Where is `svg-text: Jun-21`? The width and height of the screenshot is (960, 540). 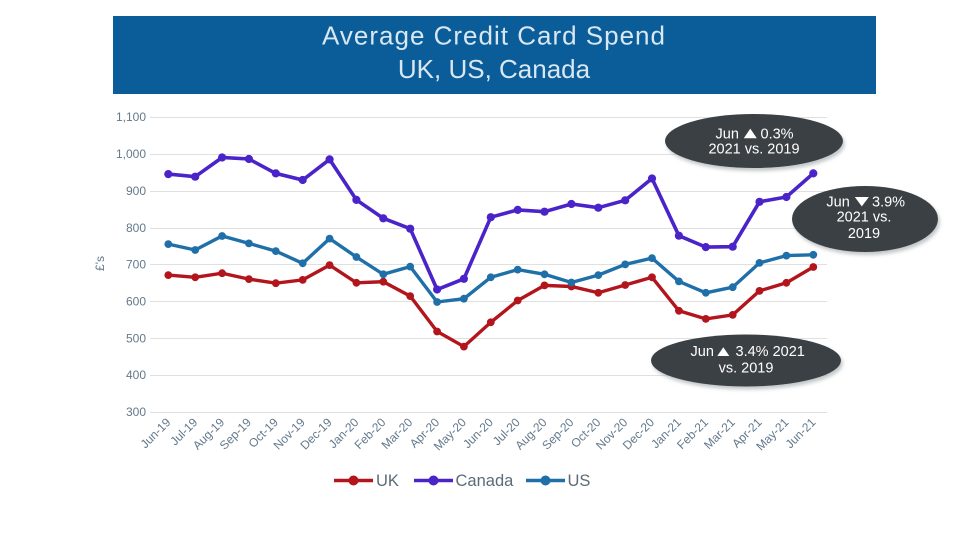 svg-text: Jun-21 is located at coordinates (801, 433).